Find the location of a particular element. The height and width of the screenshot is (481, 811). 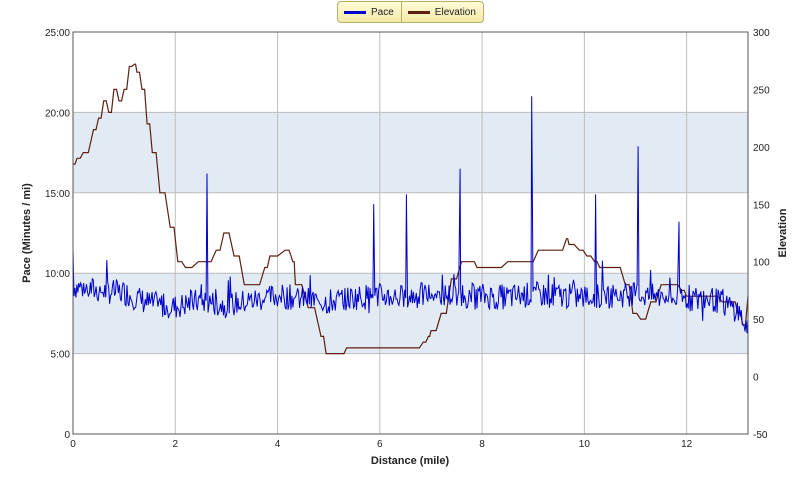

legend-label-pace: Pace is located at coordinates (382, 12).